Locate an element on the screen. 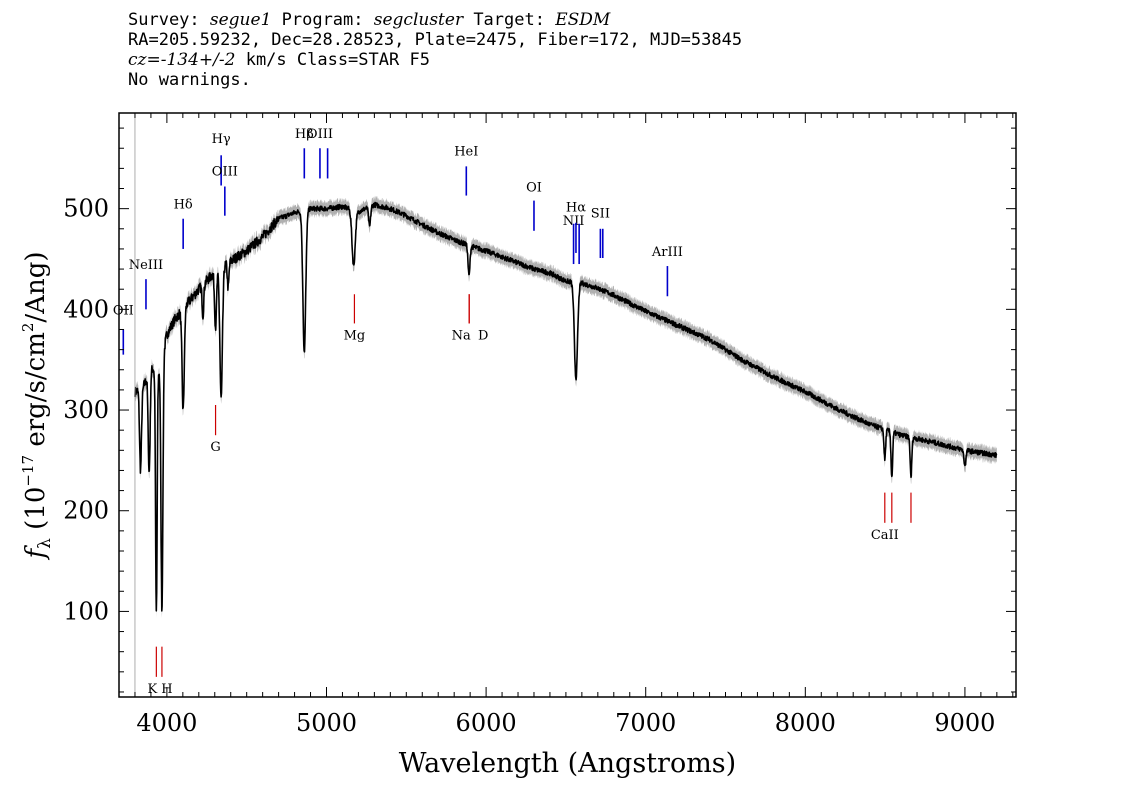 This screenshot has height=810, width=1134. emission-label-3: Hγ is located at coordinates (221, 139).